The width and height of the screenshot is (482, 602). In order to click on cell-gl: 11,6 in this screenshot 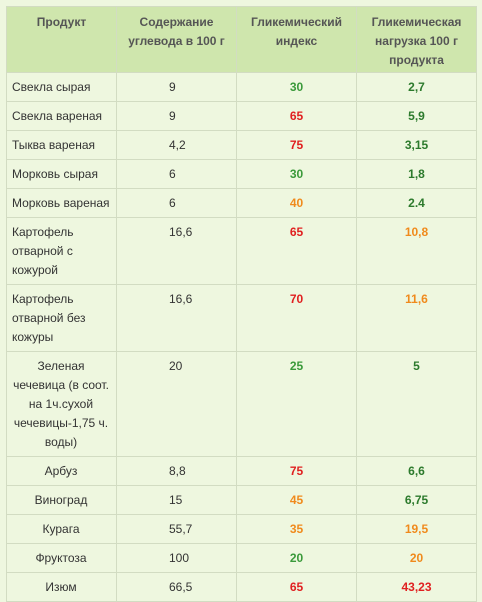, I will do `click(416, 318)`.